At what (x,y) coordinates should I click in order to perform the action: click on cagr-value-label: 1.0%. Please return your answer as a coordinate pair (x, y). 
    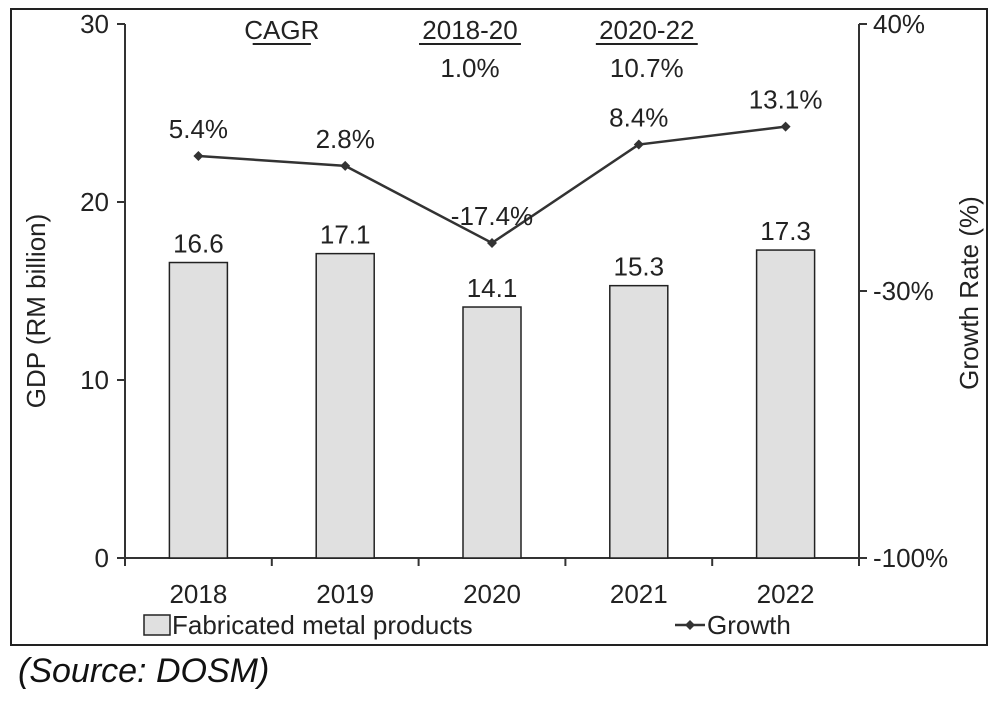
    Looking at the image, I should click on (469, 68).